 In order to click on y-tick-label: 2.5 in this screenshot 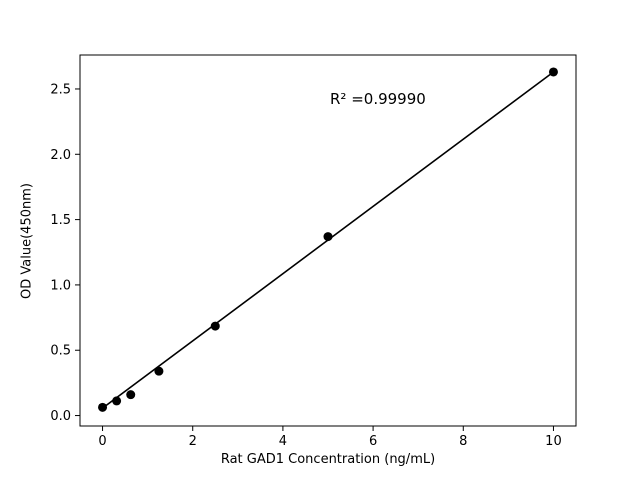, I will do `click(60, 89)`.